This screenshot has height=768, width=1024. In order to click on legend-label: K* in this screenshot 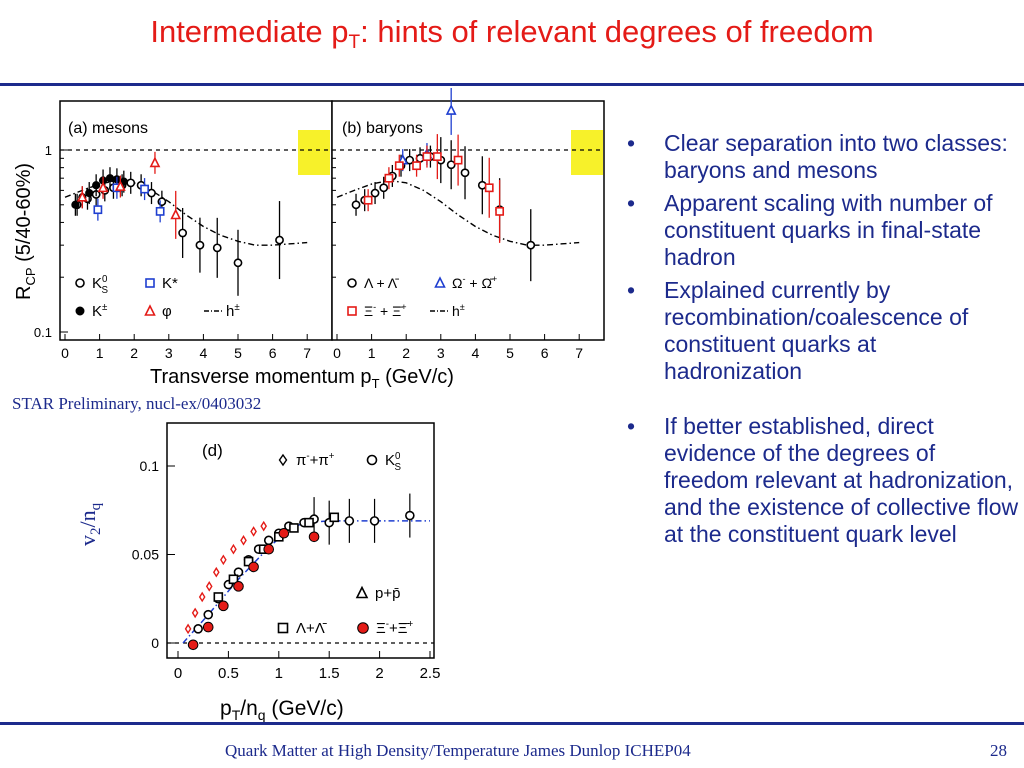, I will do `click(170, 283)`.